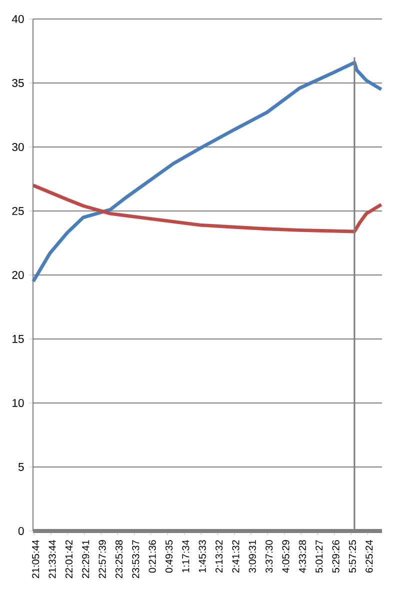 The height and width of the screenshot is (599, 399). What do you see at coordinates (219, 556) in the screenshot?
I see `x-tick-label: 2:13:32` at bounding box center [219, 556].